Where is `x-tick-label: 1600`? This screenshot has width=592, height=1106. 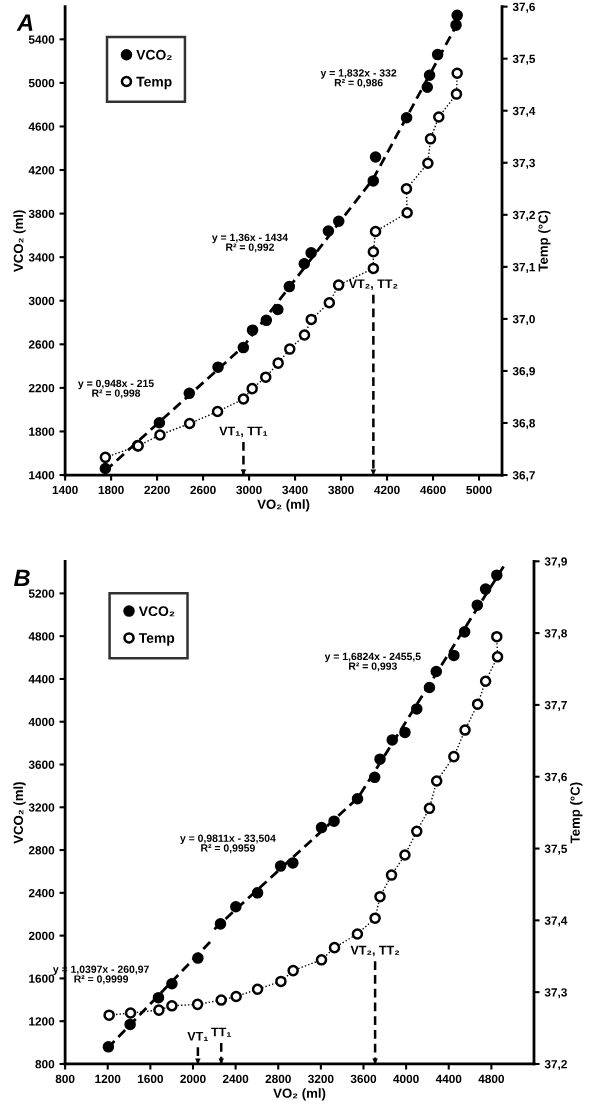
x-tick-label: 1600 is located at coordinates (150, 1079).